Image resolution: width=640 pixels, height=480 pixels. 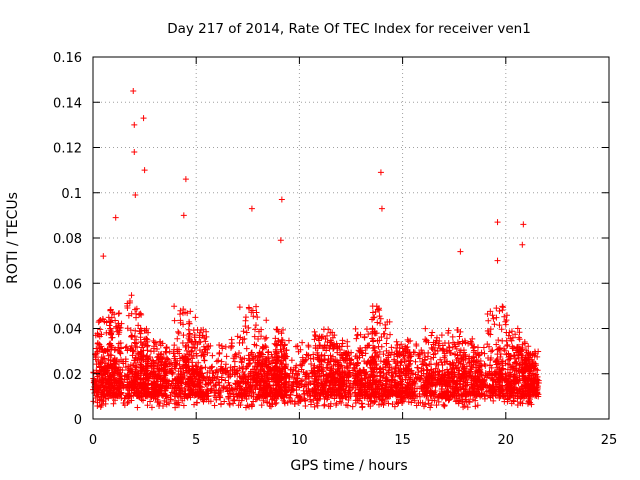 I want to click on y-tick-label: 0.12, so click(x=67, y=149).